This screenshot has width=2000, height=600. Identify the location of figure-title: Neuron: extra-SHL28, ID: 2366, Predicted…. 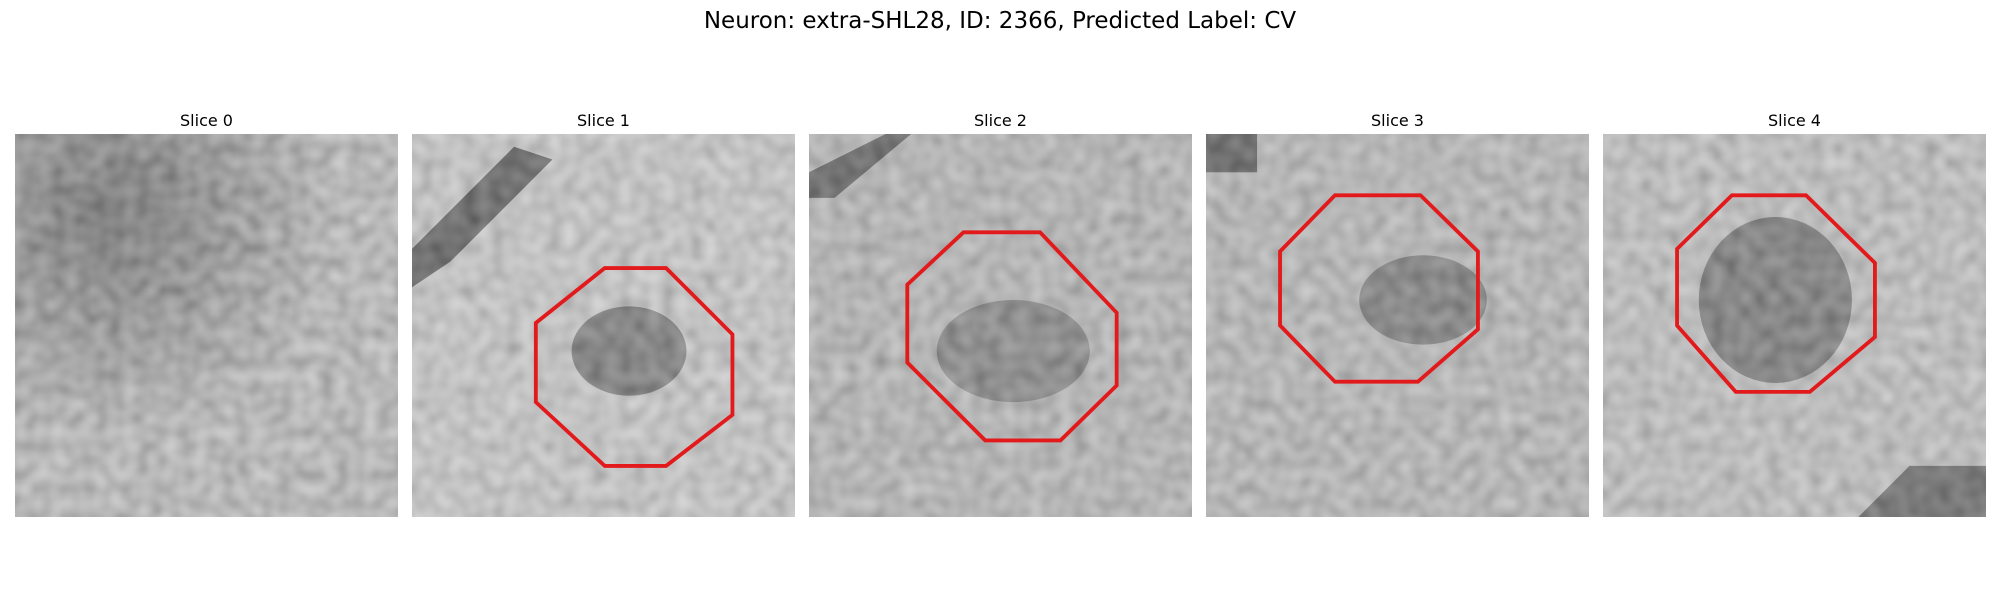
(1000, 21).